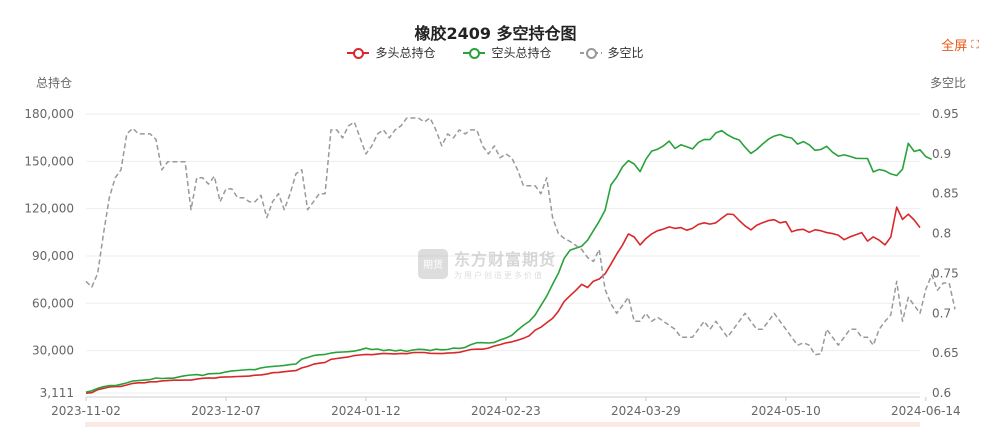  Describe the element at coordinates (474, 53) in the screenshot. I see `legend-swatch-short` at that location.